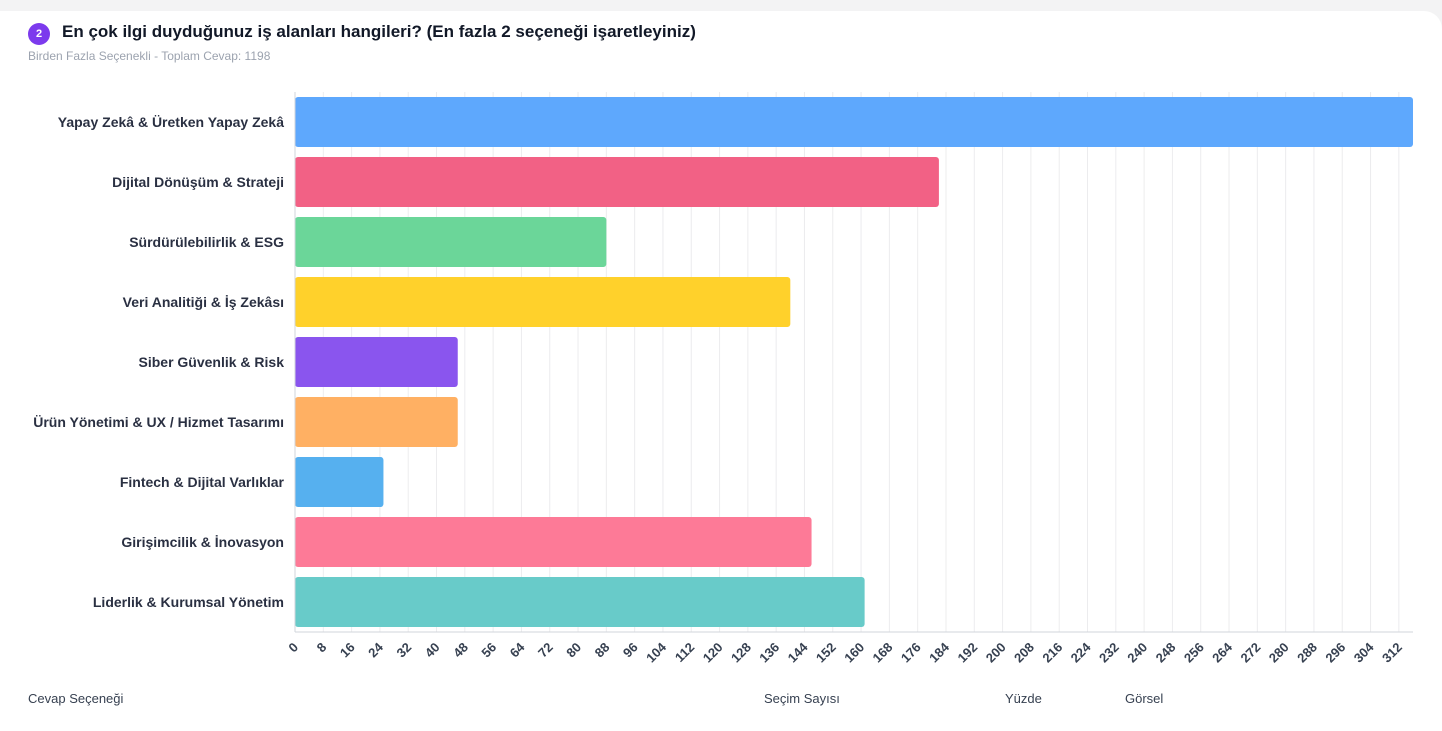  I want to click on x-tick-label: 152, so click(826, 653).